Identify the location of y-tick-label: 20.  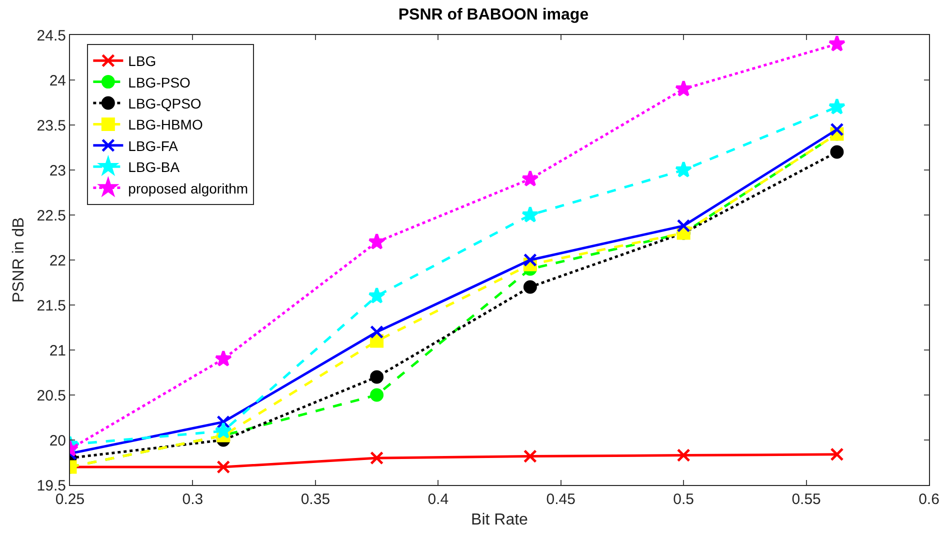
(57, 441).